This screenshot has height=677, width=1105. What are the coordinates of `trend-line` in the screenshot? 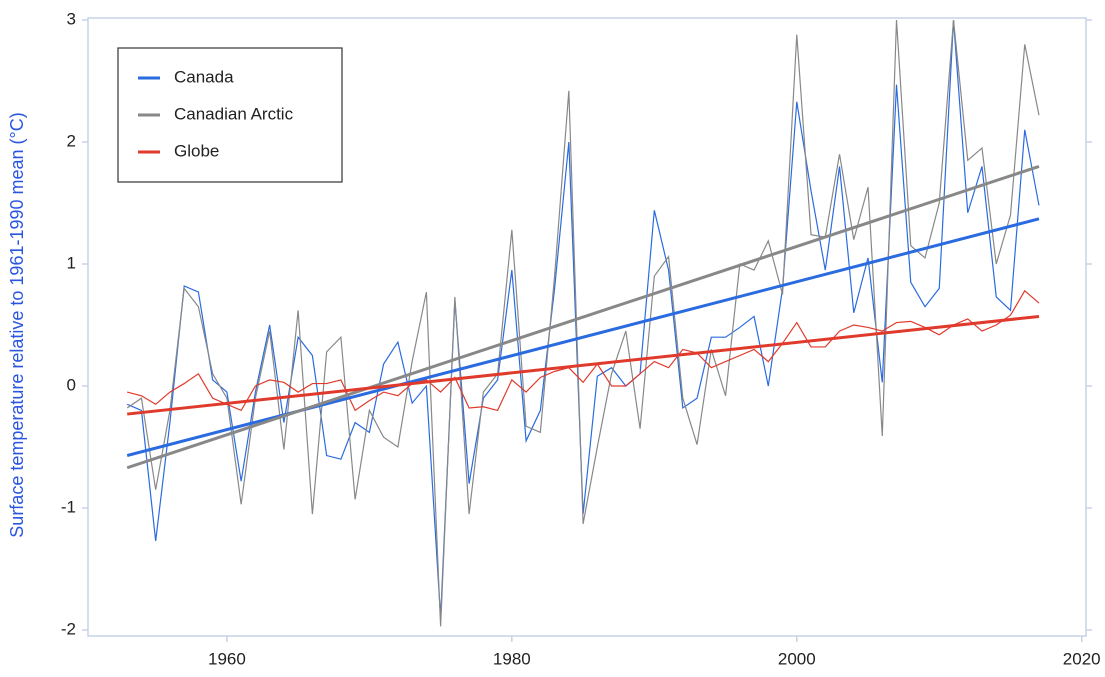 It's located at (583, 365).